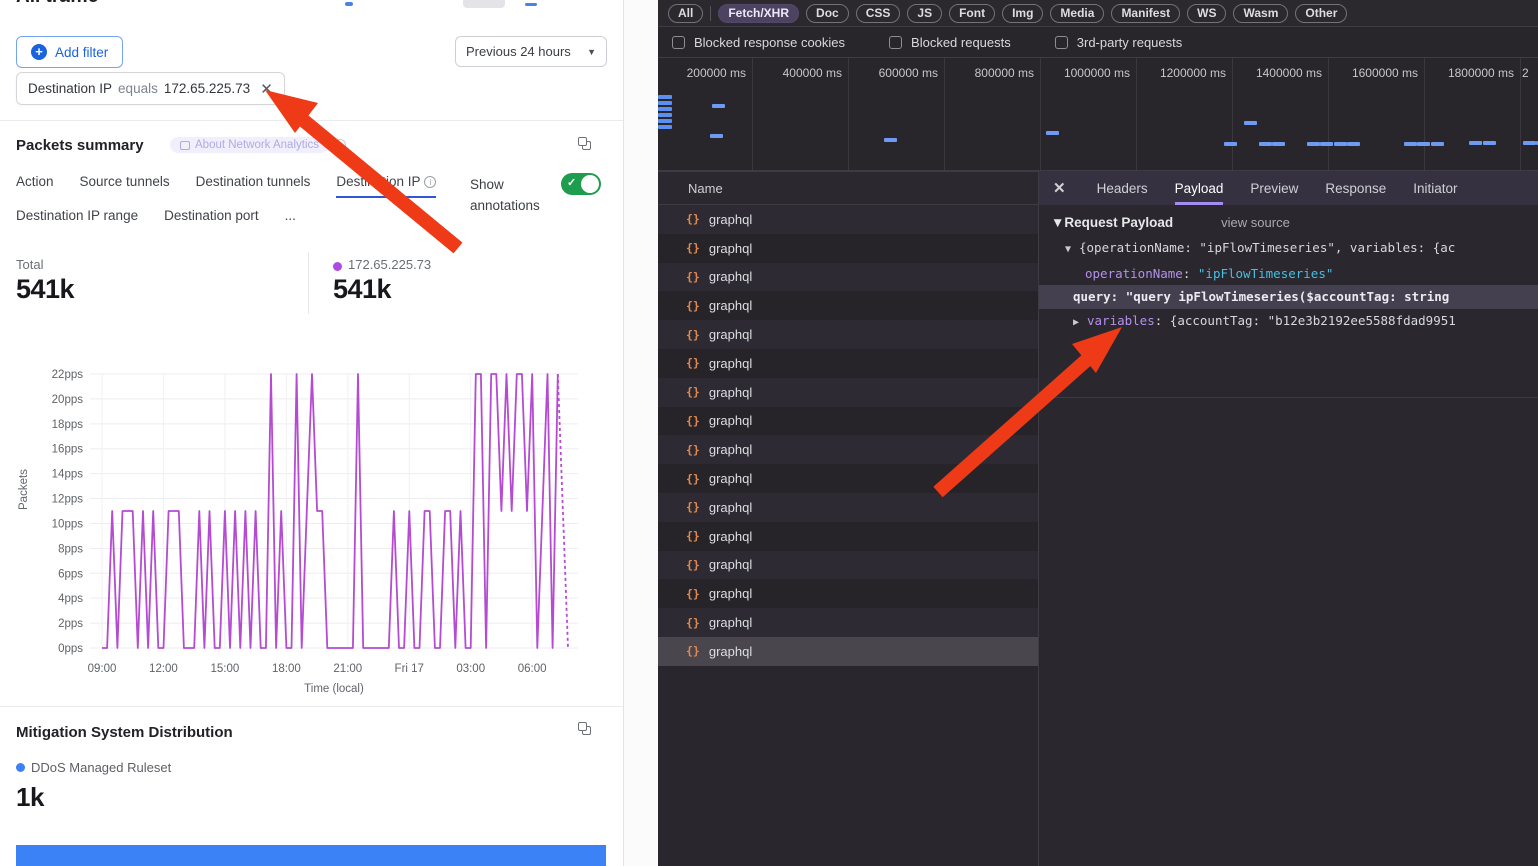  I want to click on tab-action: Action, so click(35, 181).